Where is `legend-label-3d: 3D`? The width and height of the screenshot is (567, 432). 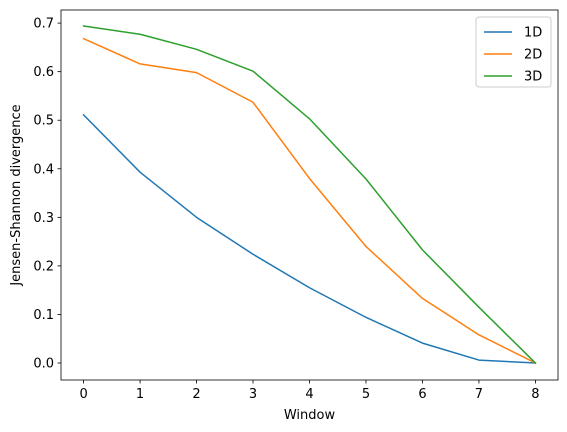 legend-label-3d: 3D is located at coordinates (533, 77).